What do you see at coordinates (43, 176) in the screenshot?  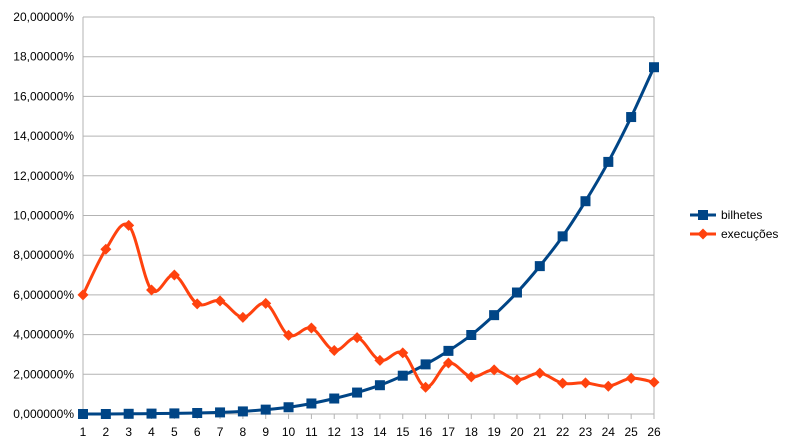 I see `y-tick-label: 12,00000%` at bounding box center [43, 176].